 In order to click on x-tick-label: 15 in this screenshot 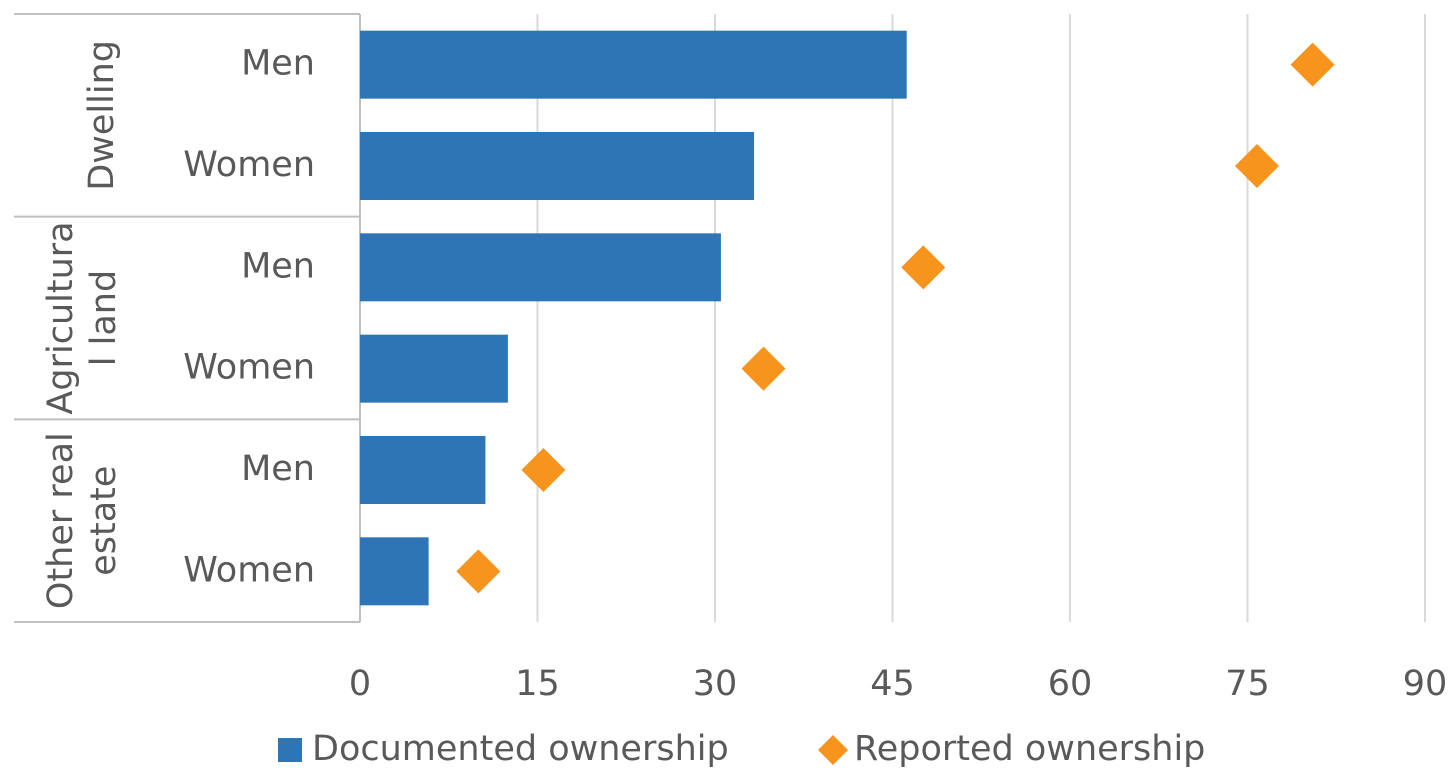, I will do `click(537, 684)`.